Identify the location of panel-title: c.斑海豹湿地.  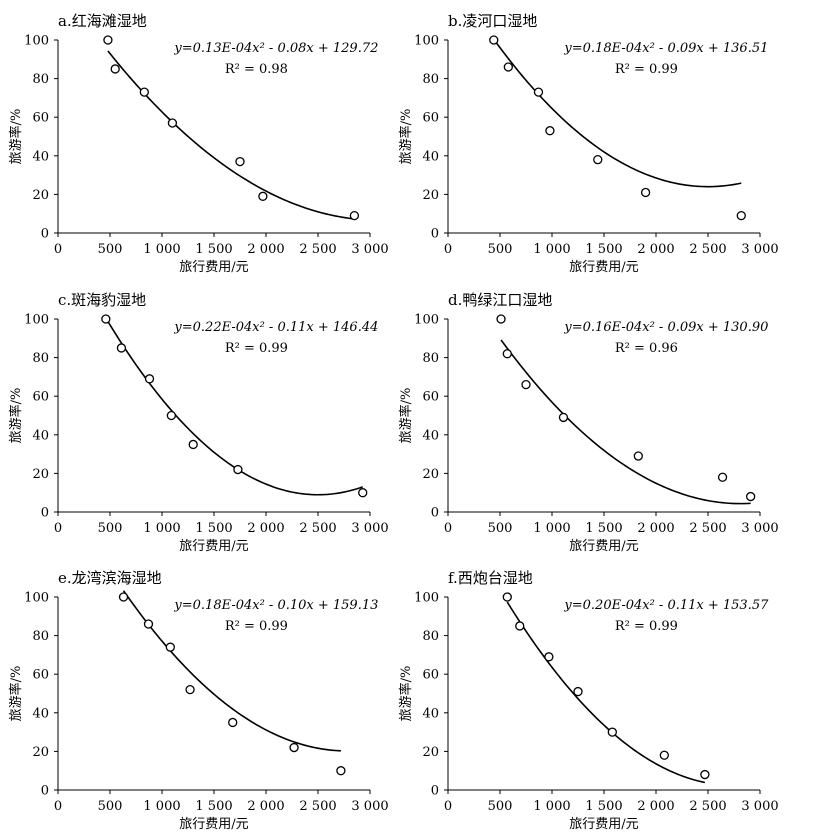
(102, 300).